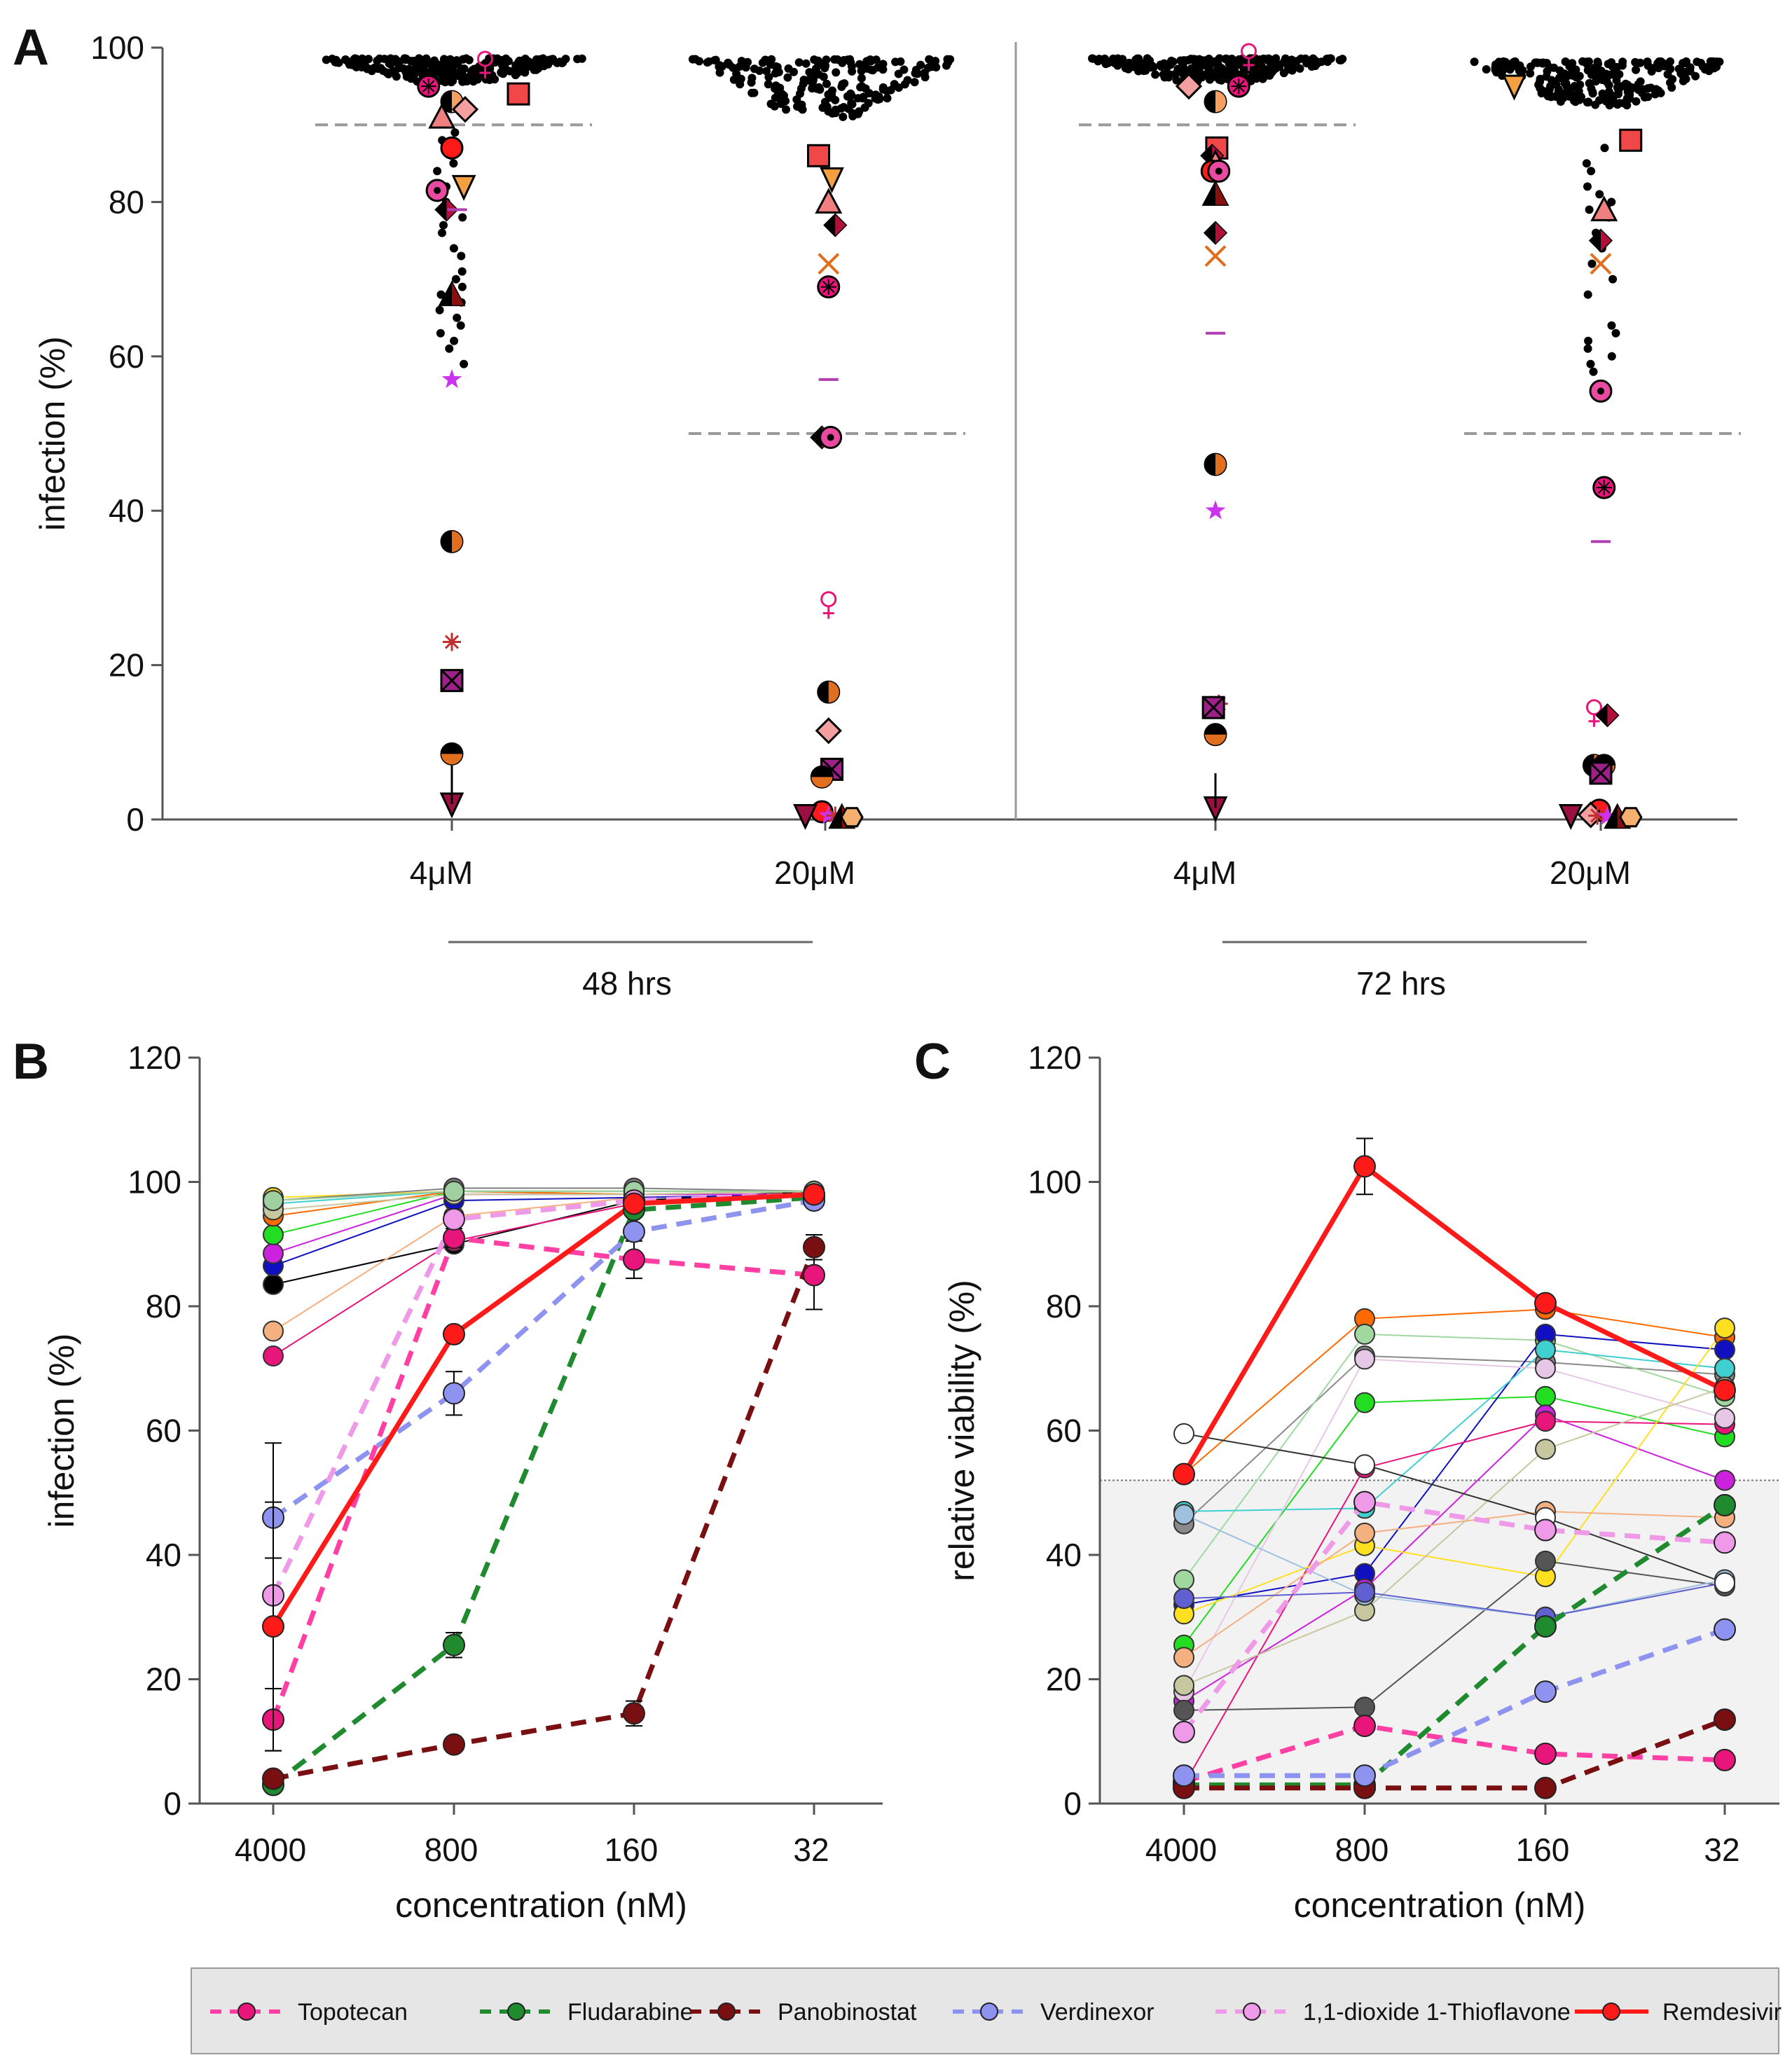 This screenshot has width=1792, height=2062. I want to click on y-axis-title: infection (%), so click(62, 1431).